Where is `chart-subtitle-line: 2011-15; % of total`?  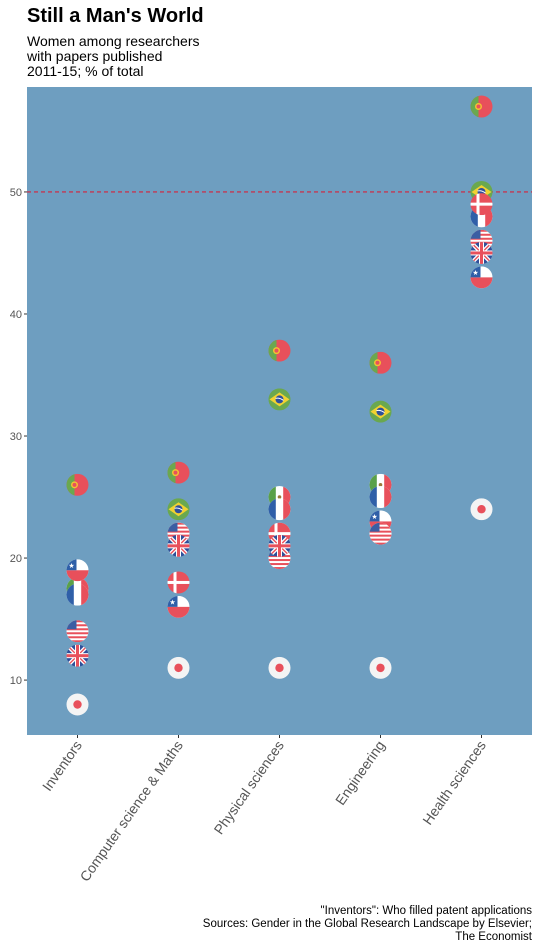 chart-subtitle-line: 2011-15; % of total is located at coordinates (85, 71).